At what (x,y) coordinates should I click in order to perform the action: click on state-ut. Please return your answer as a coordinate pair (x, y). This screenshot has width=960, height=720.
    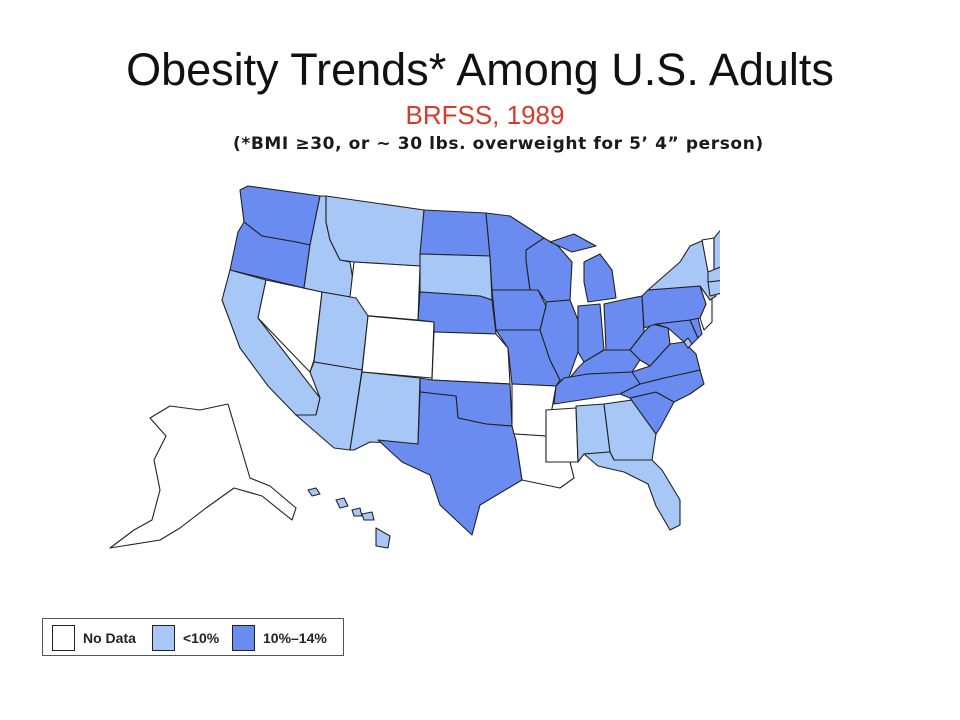
    Looking at the image, I should click on (341, 331).